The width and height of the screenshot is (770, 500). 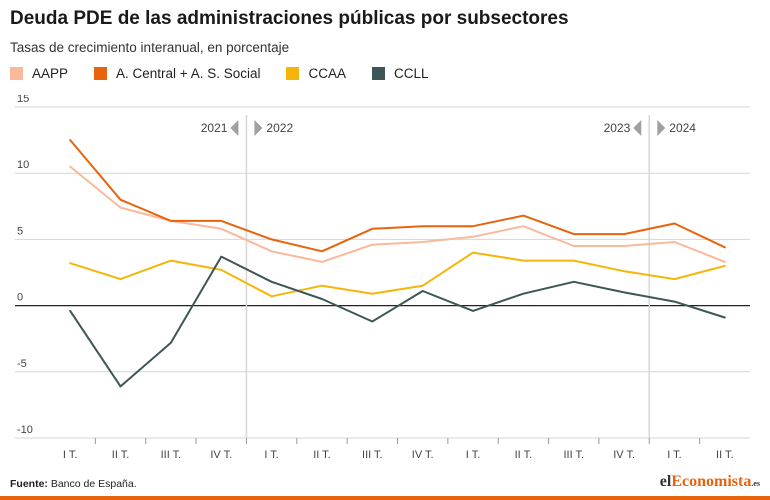 What do you see at coordinates (188, 73) in the screenshot?
I see `legend-label: A. Central + A. S. Social` at bounding box center [188, 73].